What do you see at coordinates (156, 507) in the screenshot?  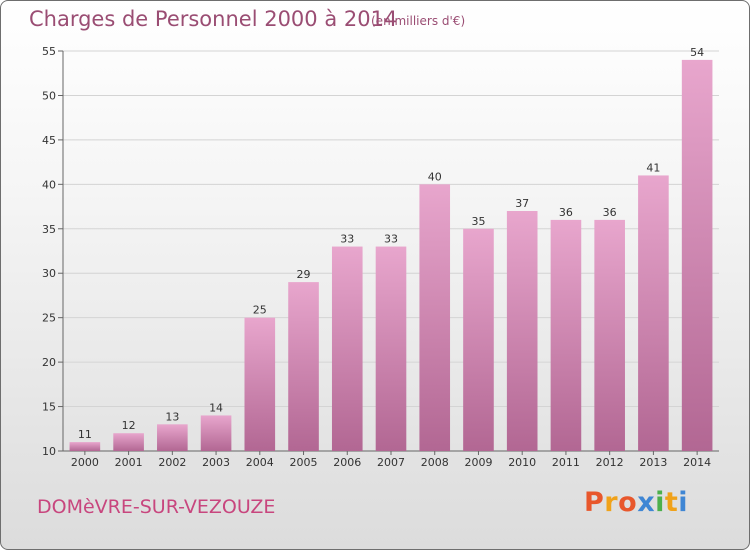 I see `commune-name: DOMèVRE-SUR-VEZOUZE` at bounding box center [156, 507].